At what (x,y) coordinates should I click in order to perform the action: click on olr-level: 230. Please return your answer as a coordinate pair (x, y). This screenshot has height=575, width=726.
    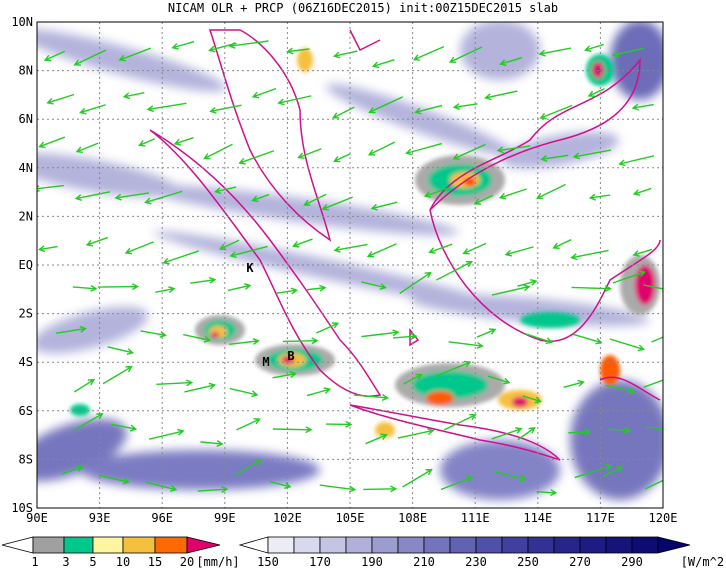
    Looking at the image, I should click on (476, 562).